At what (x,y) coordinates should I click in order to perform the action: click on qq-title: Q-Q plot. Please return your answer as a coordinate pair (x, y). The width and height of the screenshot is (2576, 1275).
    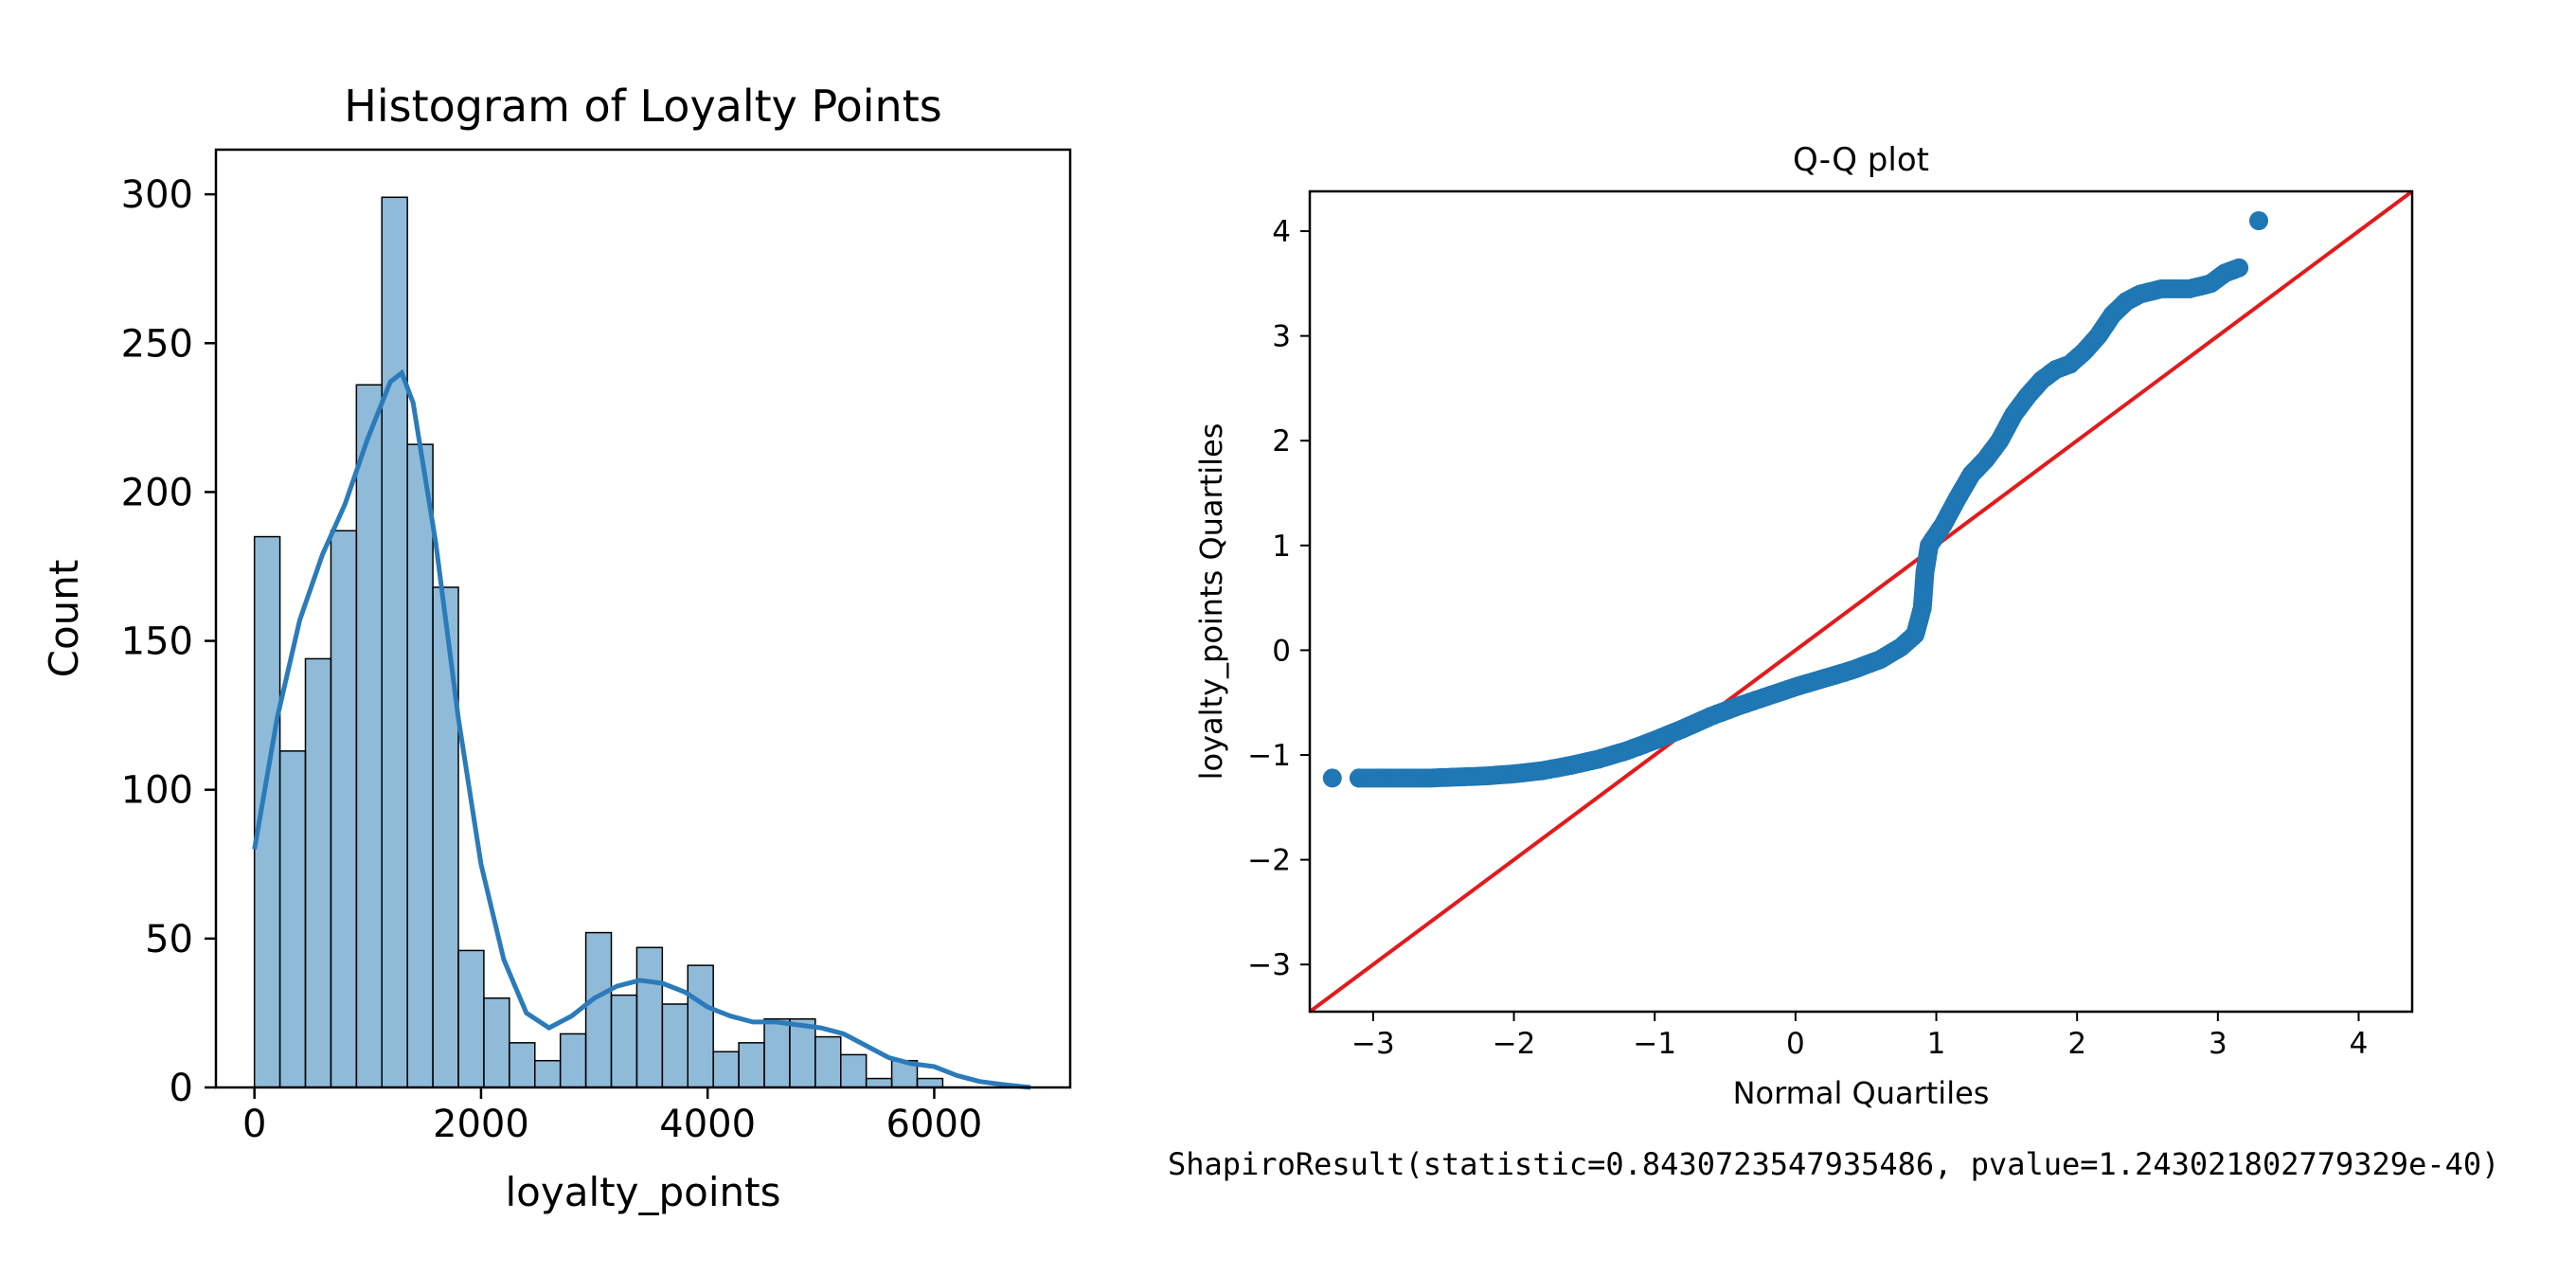
    Looking at the image, I should click on (1861, 160).